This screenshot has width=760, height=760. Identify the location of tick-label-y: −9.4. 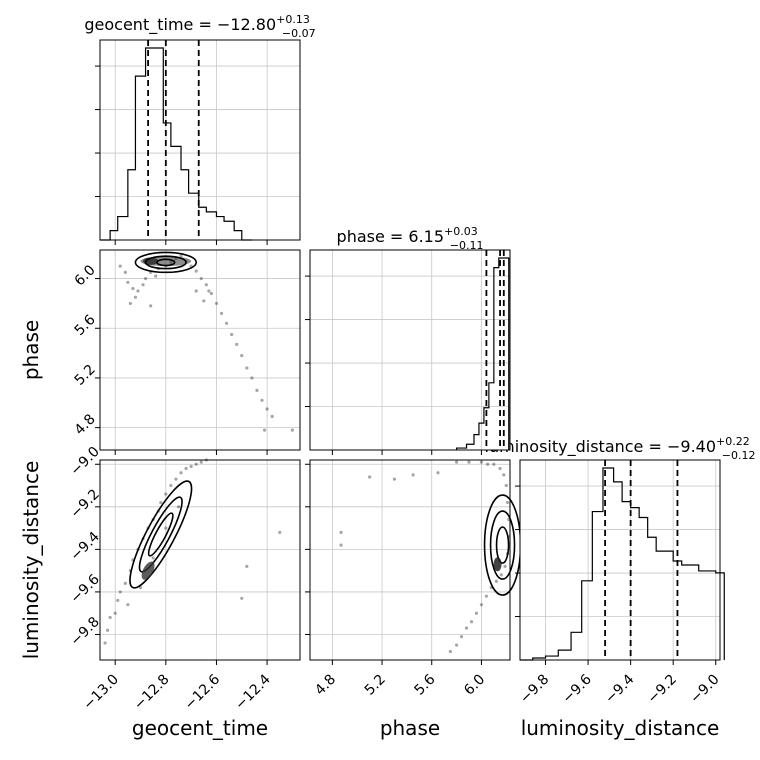
(84, 546).